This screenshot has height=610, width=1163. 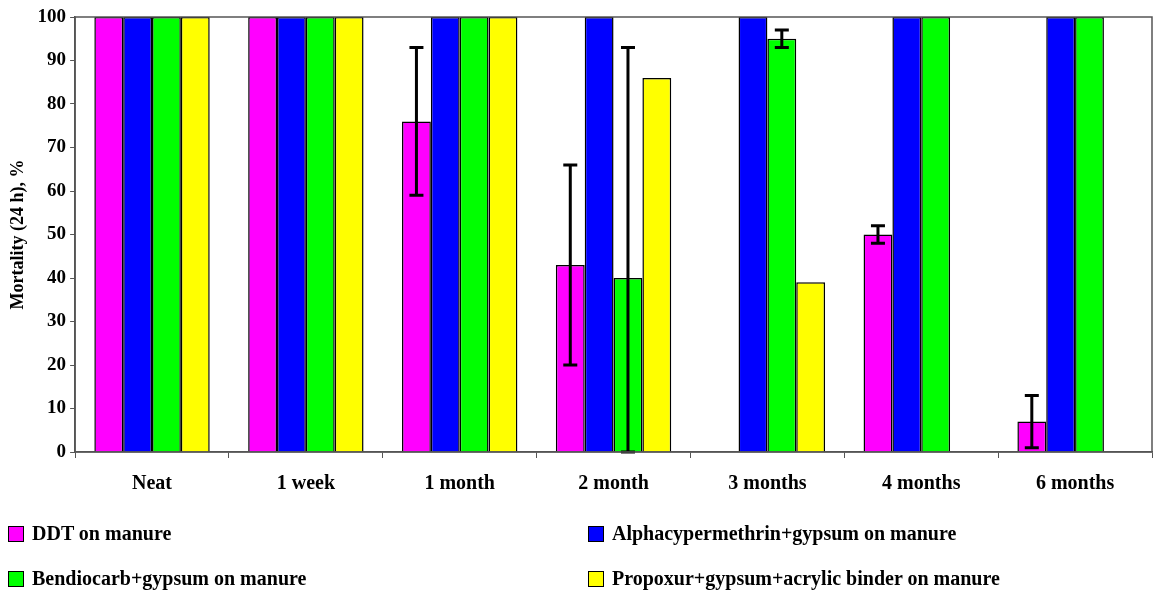 I want to click on x-tick-label: 1 month, so click(x=459, y=482).